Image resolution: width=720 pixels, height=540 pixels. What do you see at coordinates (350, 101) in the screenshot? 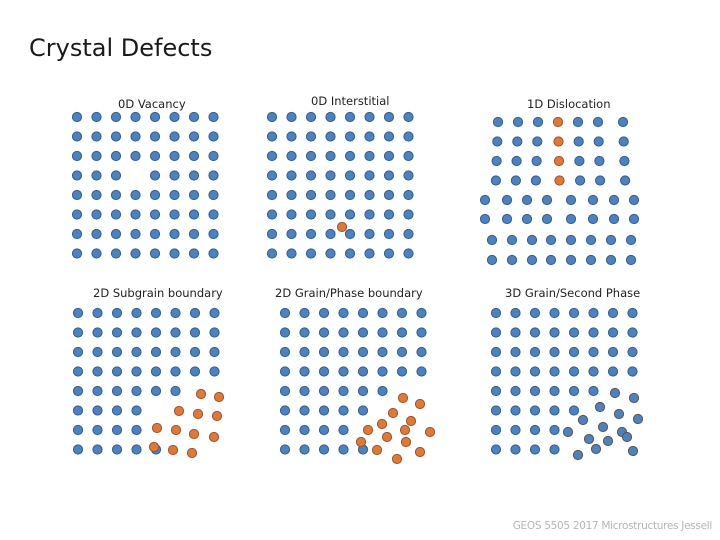
I see `panel-label-interstitial: 0D Interstitial` at bounding box center [350, 101].